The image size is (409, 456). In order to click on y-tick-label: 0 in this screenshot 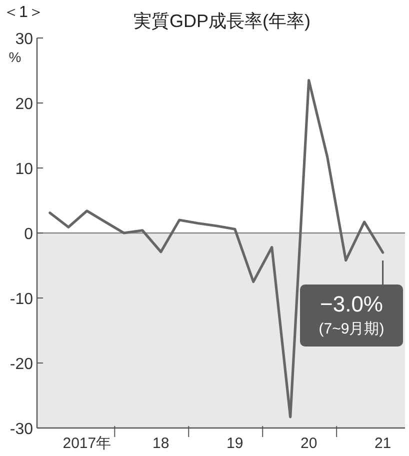, I will do `click(29, 234)`.